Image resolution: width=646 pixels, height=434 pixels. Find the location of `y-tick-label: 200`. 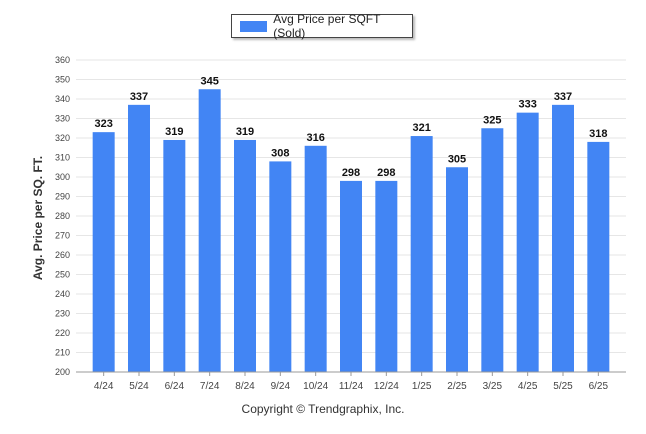

y-tick-label: 200 is located at coordinates (62, 372).